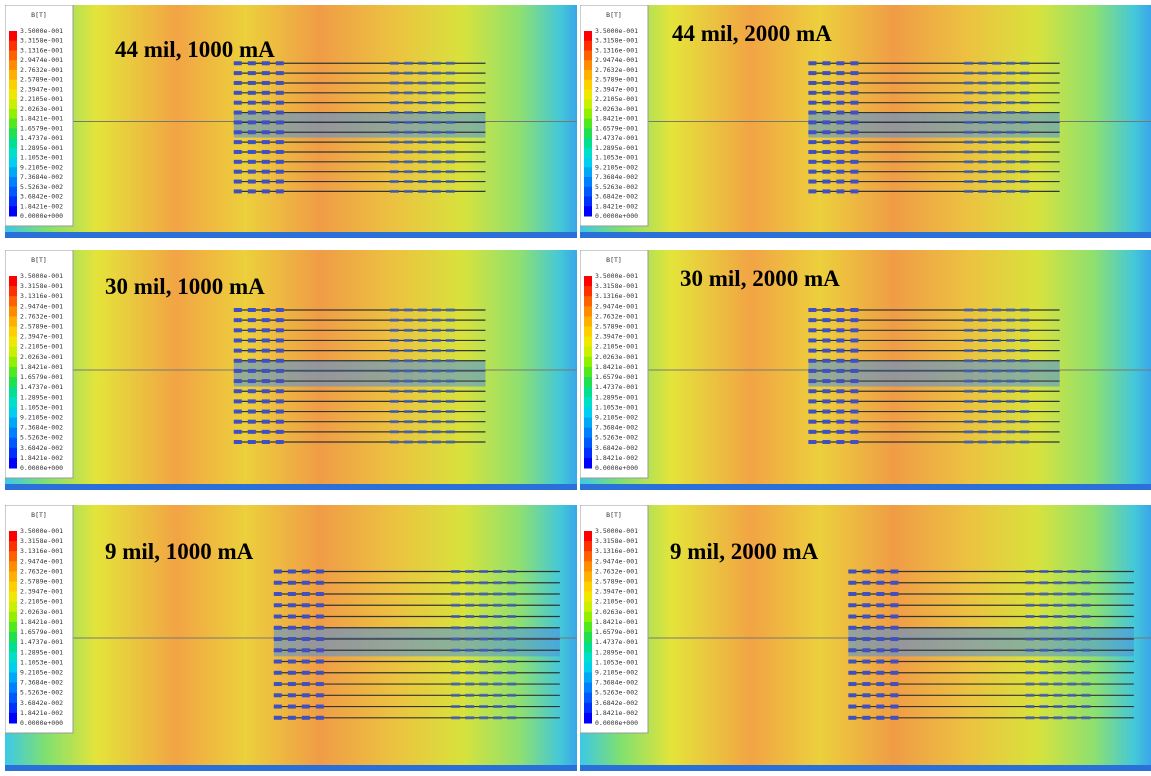 This screenshot has width=1151, height=776. I want to click on legend-label: 3.6842e-002, so click(41, 703).